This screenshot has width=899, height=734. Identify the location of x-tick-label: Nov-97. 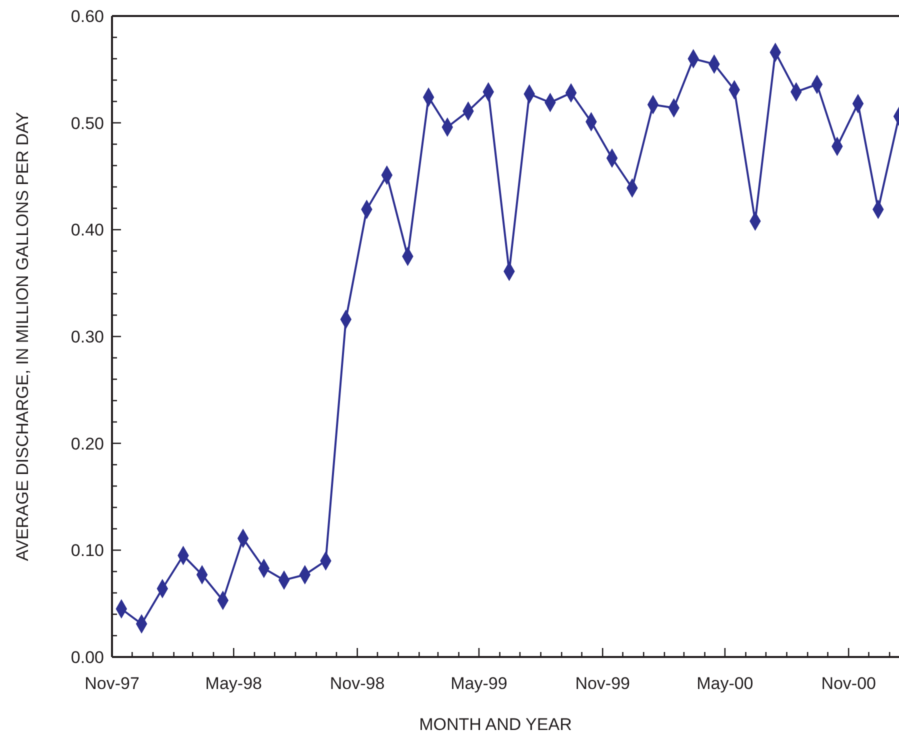
(112, 683).